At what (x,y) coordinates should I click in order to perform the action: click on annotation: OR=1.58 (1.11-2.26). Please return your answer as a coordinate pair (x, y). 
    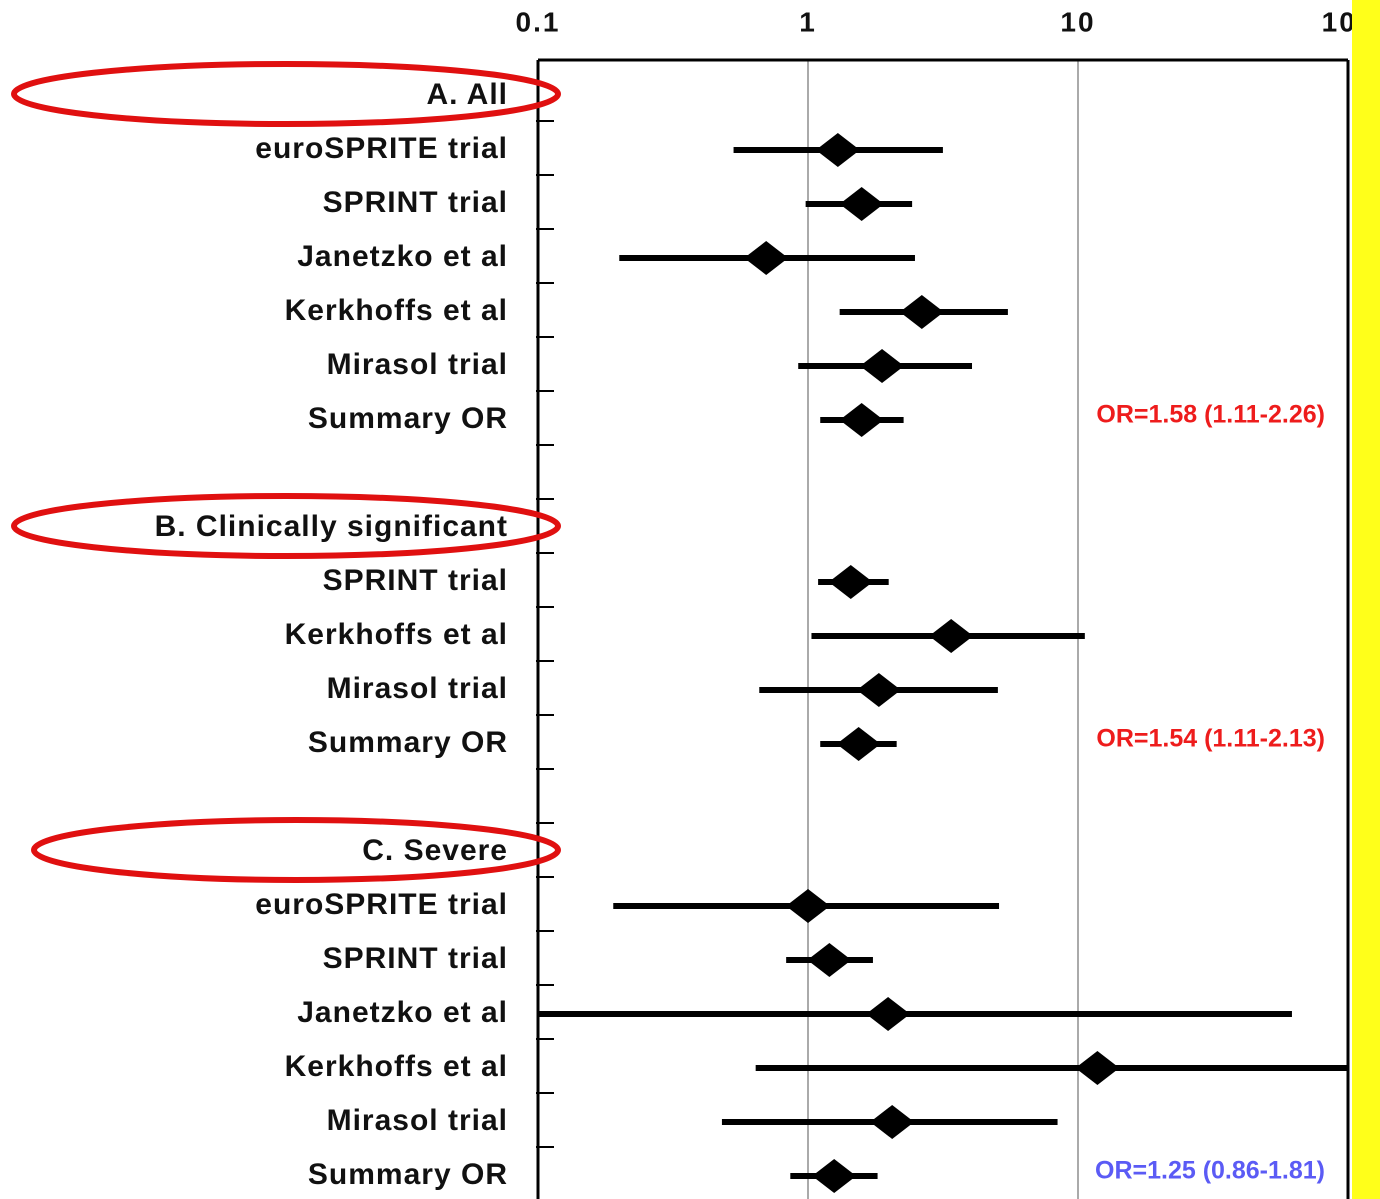
    Looking at the image, I should click on (1210, 415).